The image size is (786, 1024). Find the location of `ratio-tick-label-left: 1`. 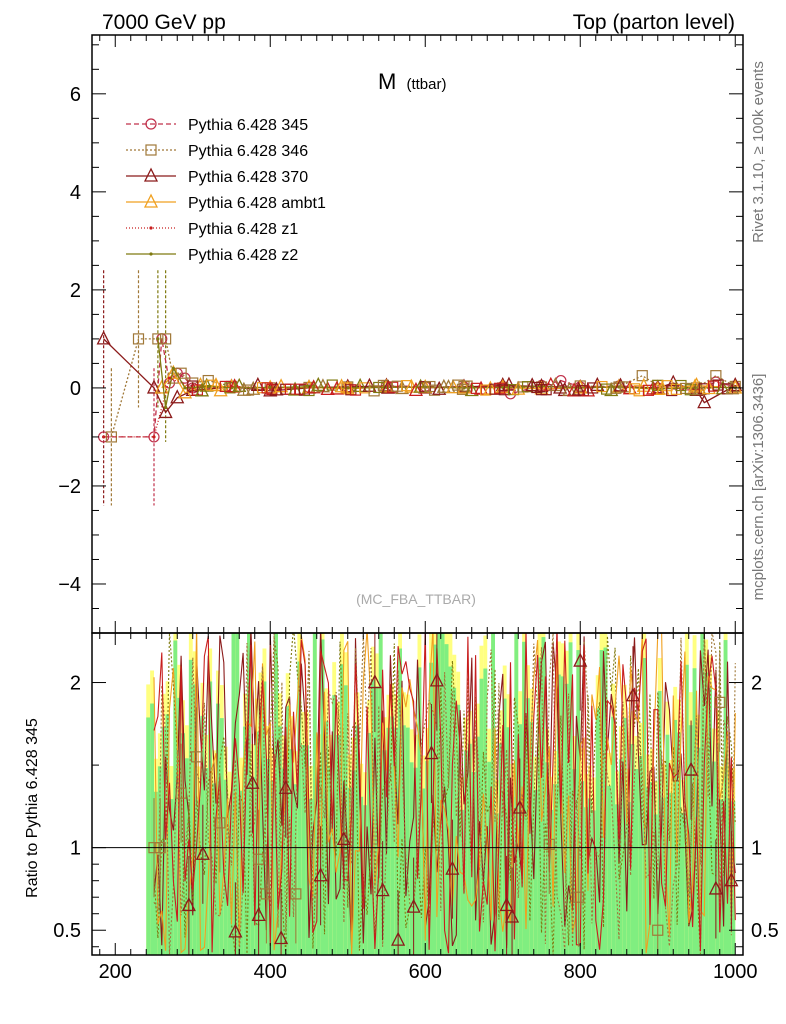

ratio-tick-label-left: 1 is located at coordinates (75, 849).